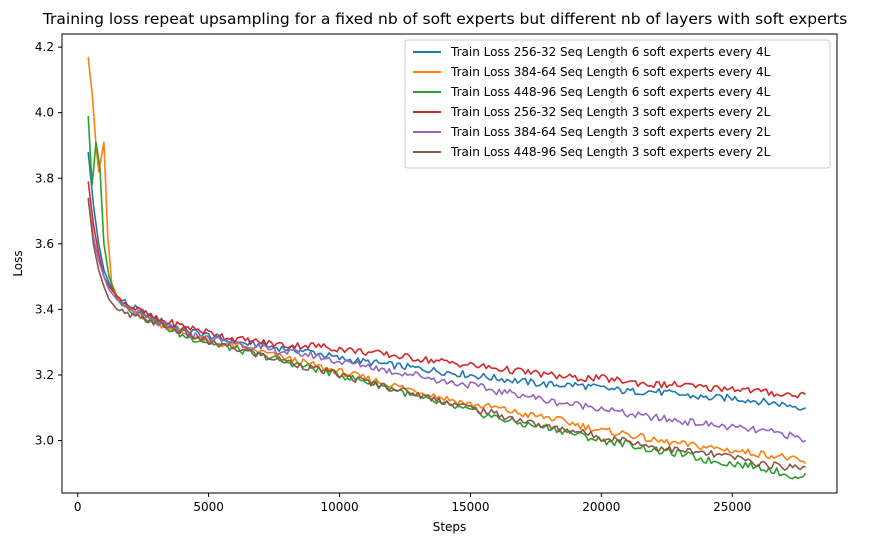 This screenshot has width=890, height=547. I want to click on y-axis-label: Loss, so click(18, 263).